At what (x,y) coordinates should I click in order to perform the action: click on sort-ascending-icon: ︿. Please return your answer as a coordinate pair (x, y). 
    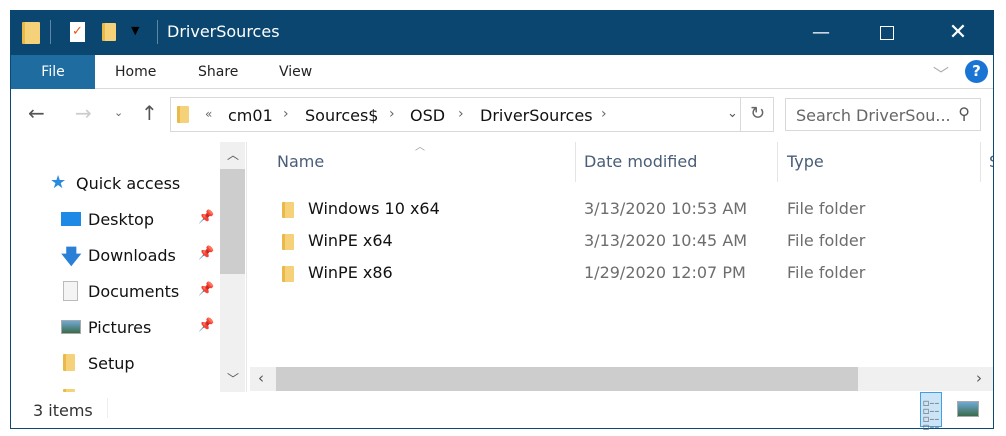
    Looking at the image, I should click on (420, 147).